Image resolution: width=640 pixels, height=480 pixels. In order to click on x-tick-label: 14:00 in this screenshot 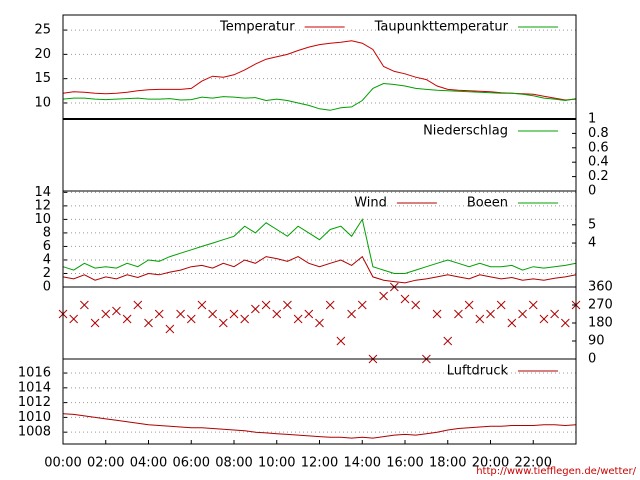, I will do `click(362, 463)`.